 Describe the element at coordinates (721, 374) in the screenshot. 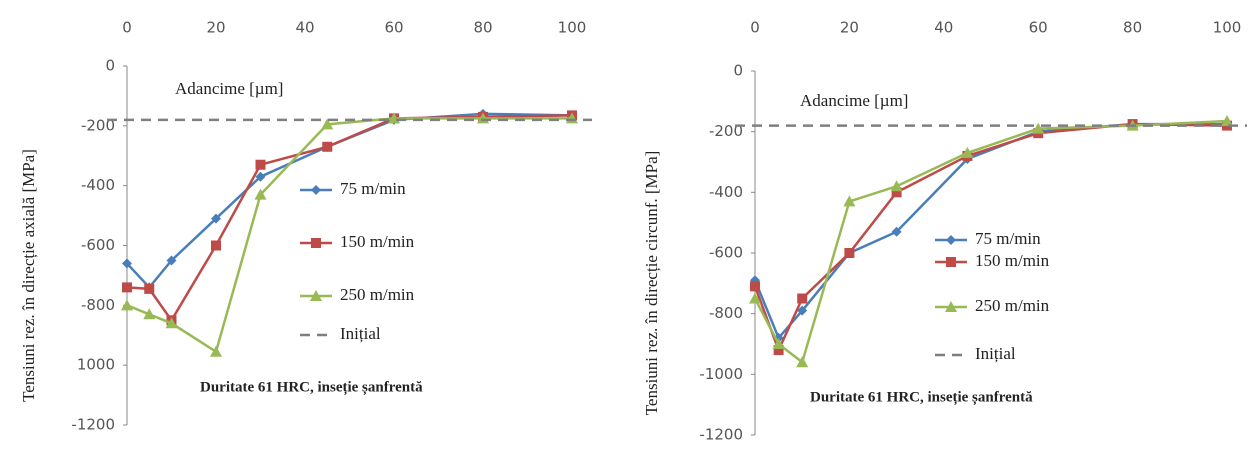

I see `y-tick-label: -1000` at that location.